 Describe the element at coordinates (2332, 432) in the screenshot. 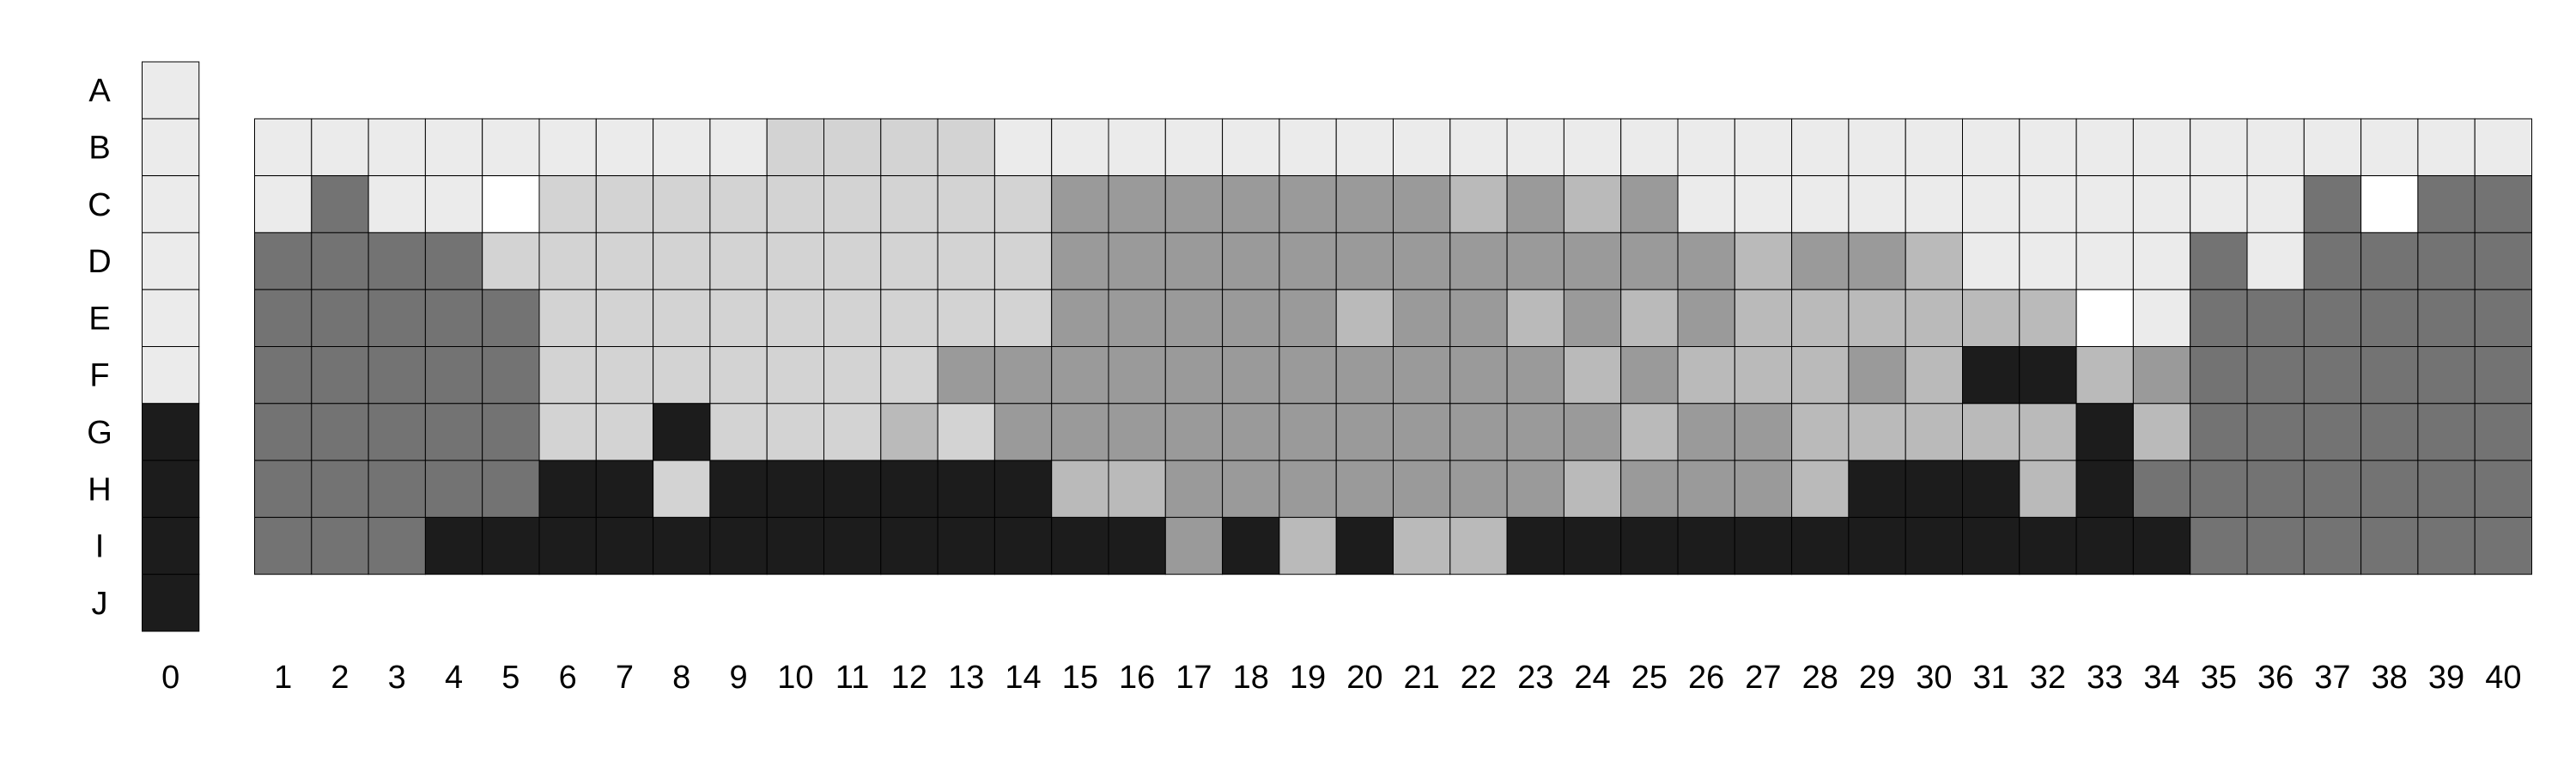

I see `cell-G37` at that location.